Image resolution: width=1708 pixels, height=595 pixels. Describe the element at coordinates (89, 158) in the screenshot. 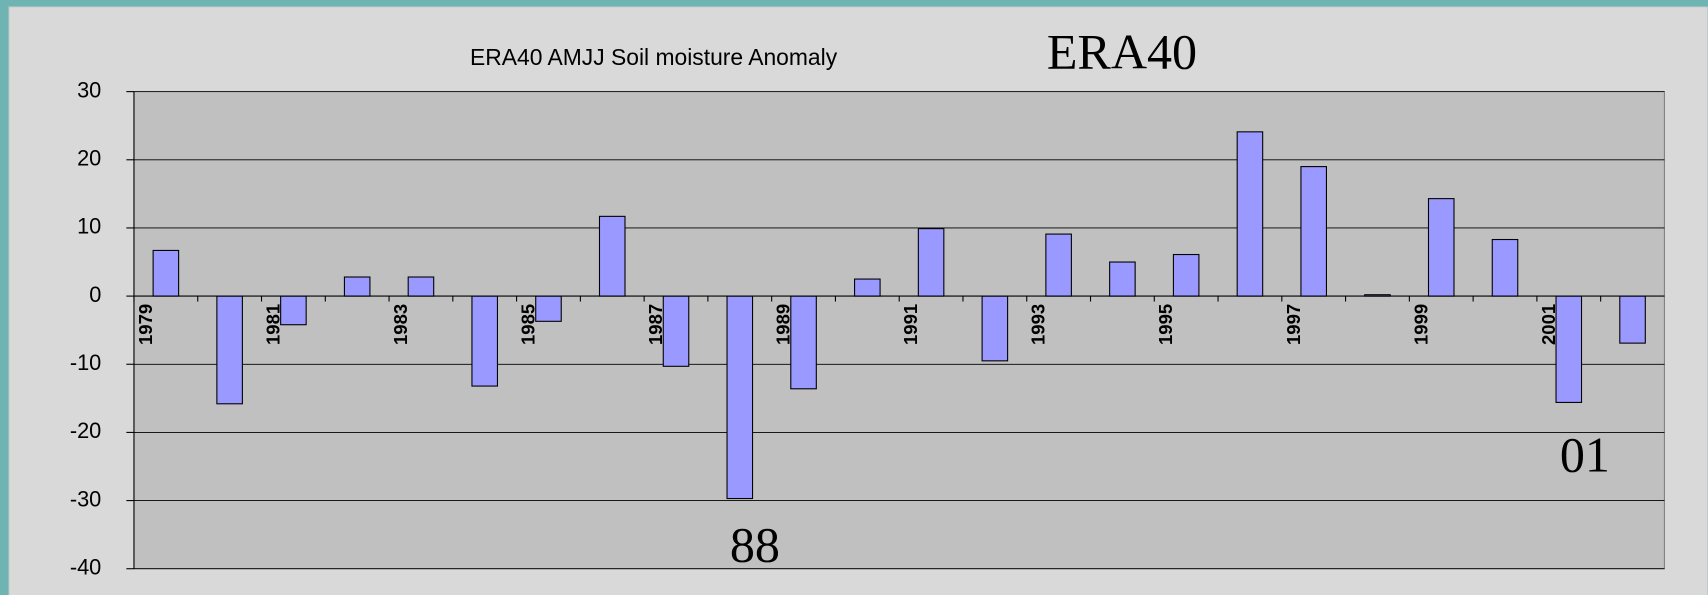

I see `y-tick-label: 20` at that location.